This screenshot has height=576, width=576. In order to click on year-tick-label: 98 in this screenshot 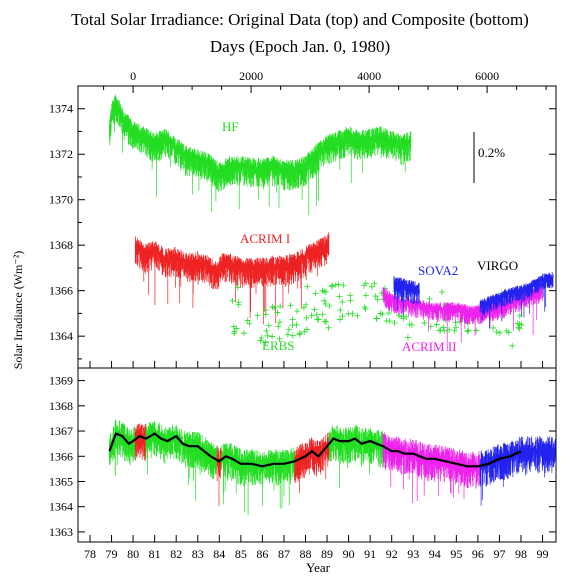, I will do `click(521, 554)`.